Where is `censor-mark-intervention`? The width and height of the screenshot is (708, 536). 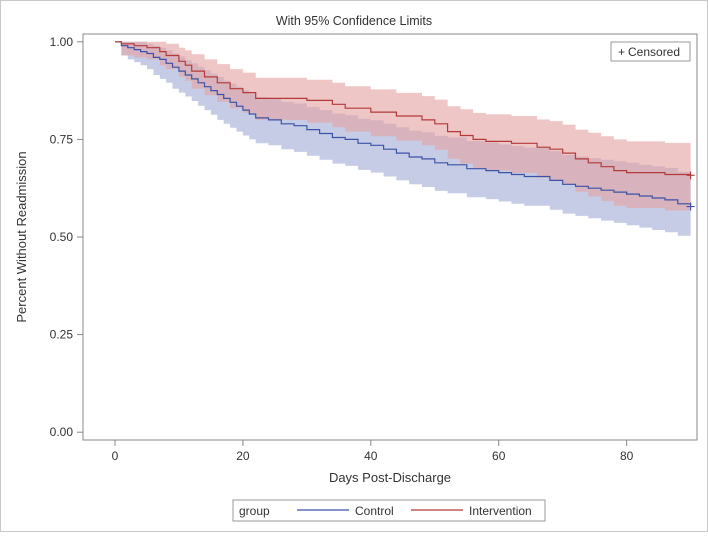
censor-mark-intervention is located at coordinates (690, 175).